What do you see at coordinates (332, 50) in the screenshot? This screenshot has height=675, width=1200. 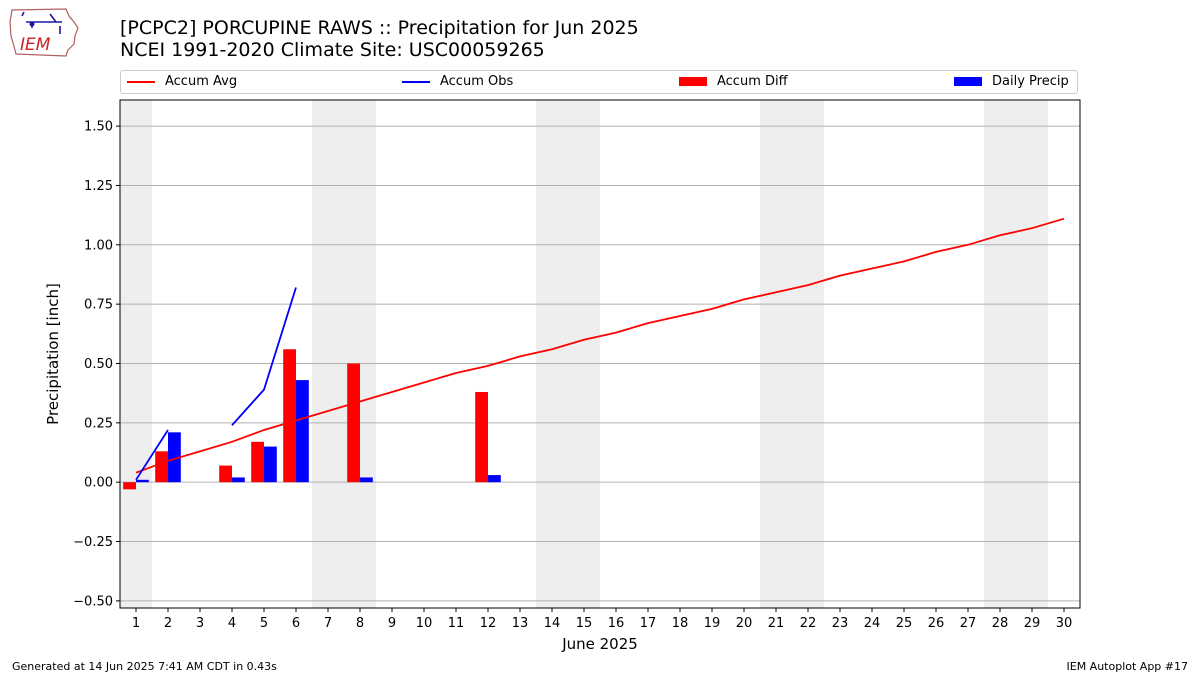 I see `chart-subtitle: NCEI 1991-2020 Climate Site: USC00059265` at bounding box center [332, 50].